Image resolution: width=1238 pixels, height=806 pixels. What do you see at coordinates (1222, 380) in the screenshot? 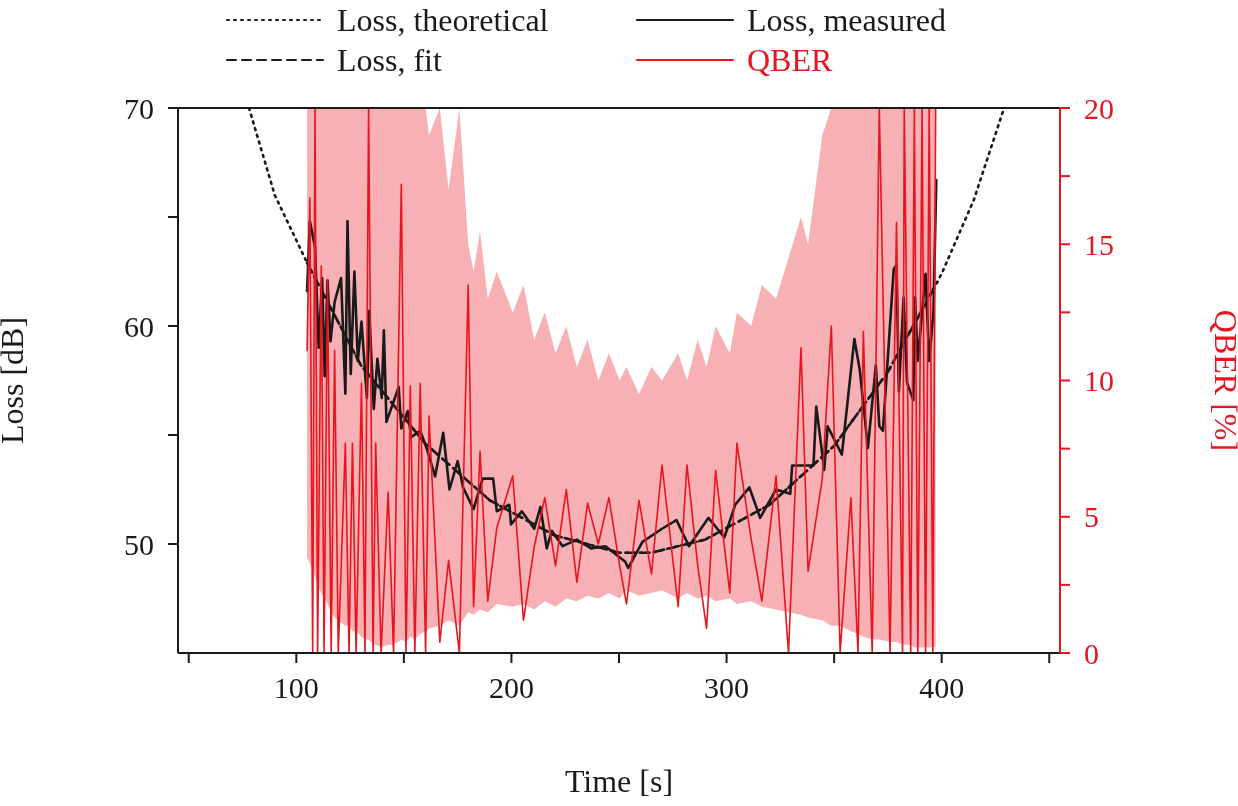
I see `y2-axis-title: QBER [%]` at bounding box center [1222, 380].